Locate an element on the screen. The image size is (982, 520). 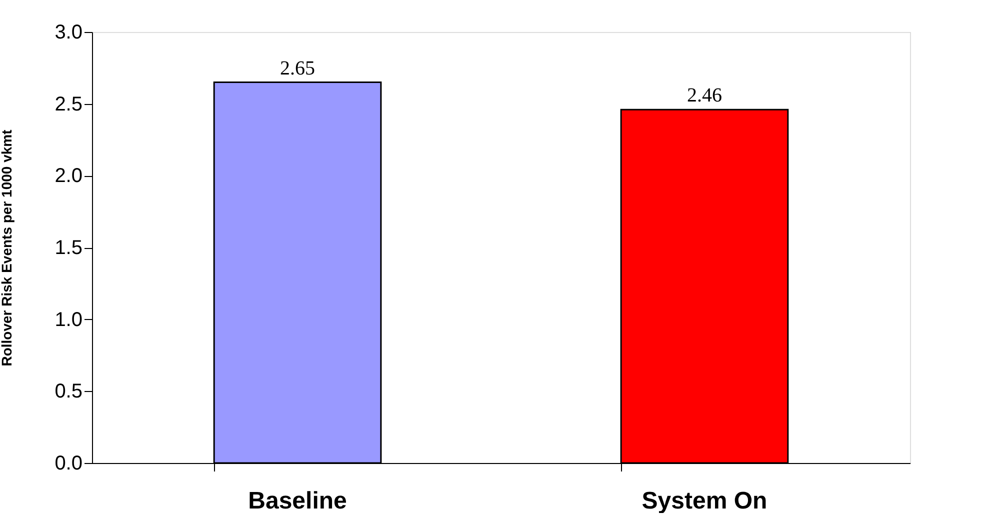
data-label: 2.65 is located at coordinates (298, 68).